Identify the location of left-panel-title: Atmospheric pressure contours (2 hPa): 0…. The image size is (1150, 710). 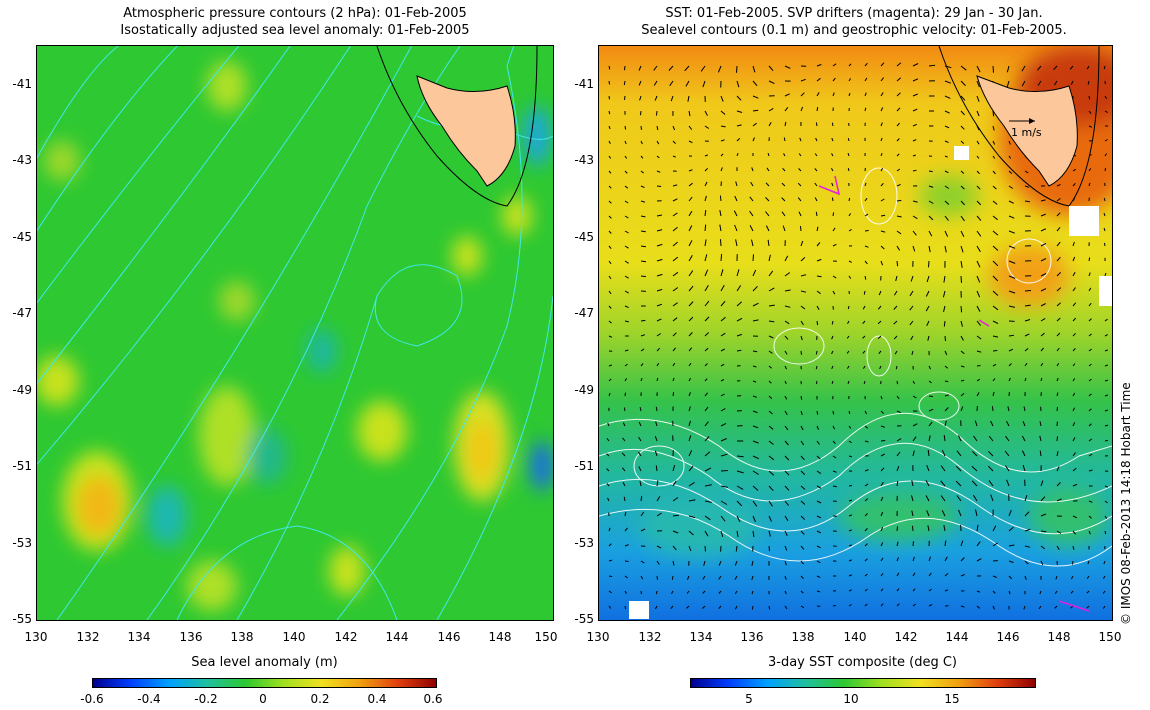
(295, 13).